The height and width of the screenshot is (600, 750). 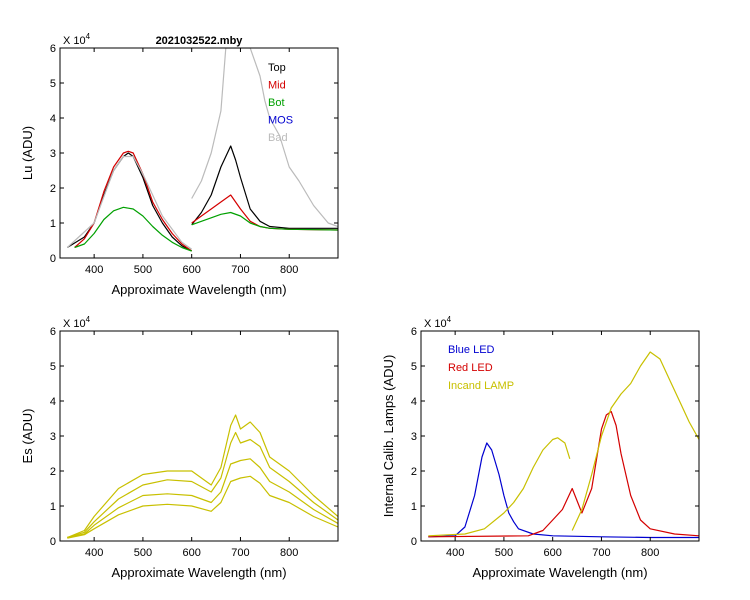 I want to click on legend-entry-blue-led: Blue LED, so click(x=471, y=350).